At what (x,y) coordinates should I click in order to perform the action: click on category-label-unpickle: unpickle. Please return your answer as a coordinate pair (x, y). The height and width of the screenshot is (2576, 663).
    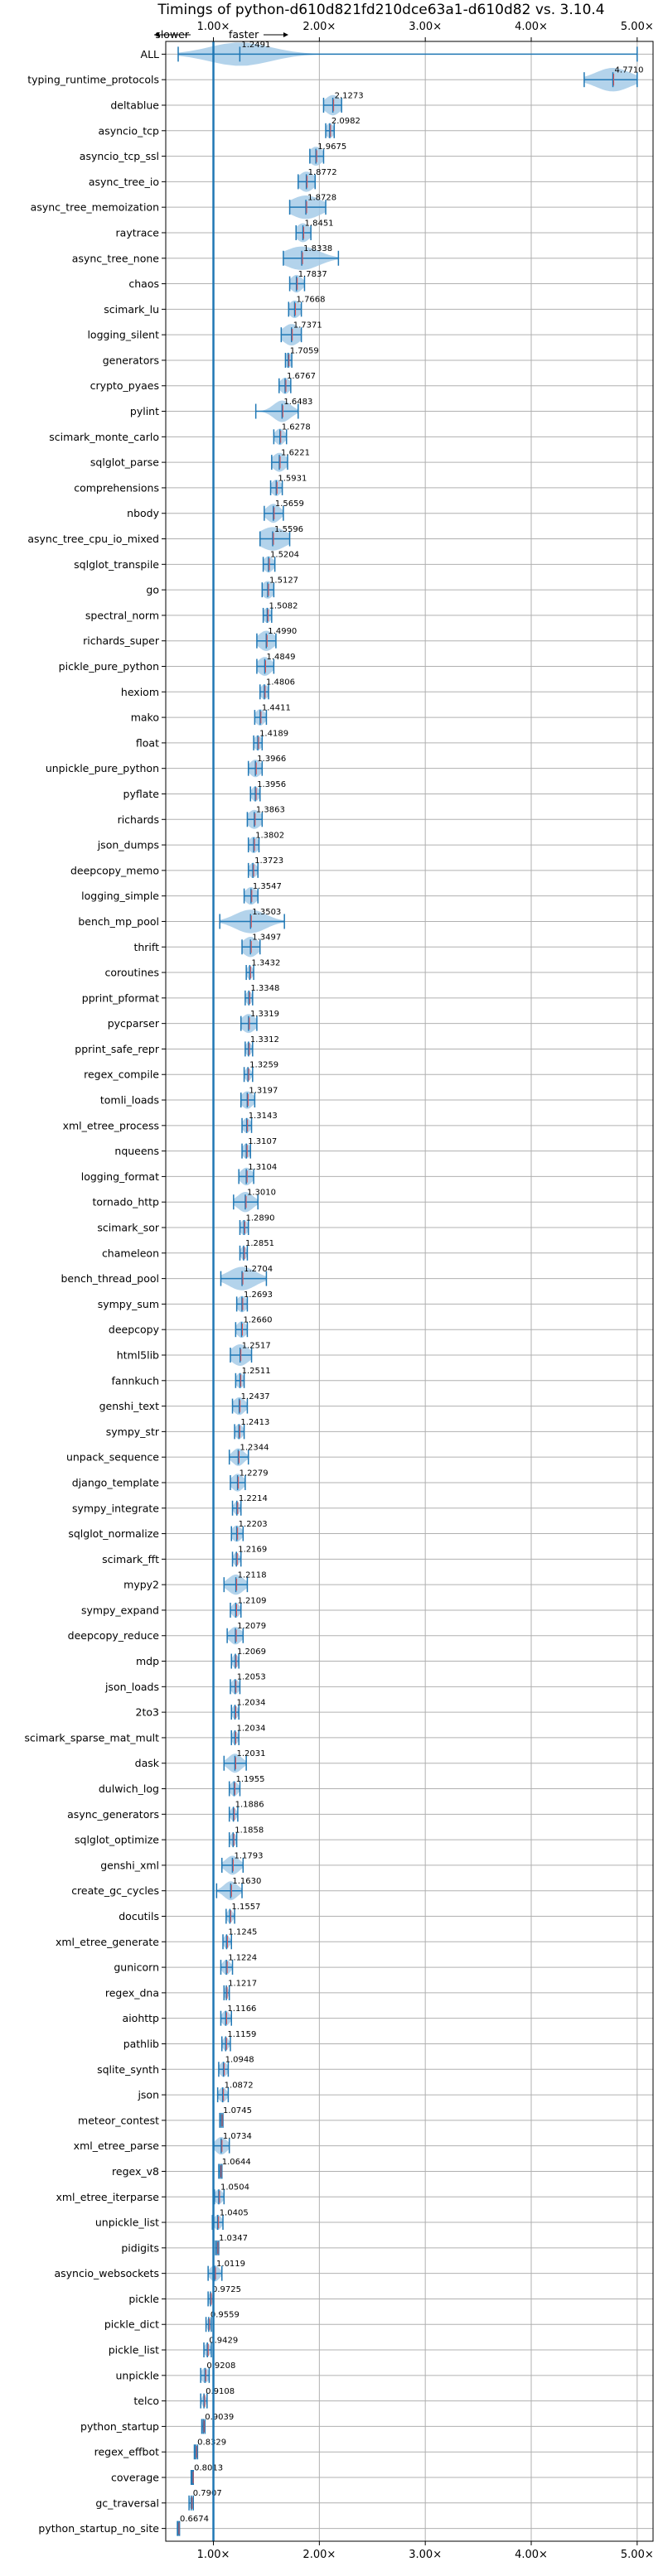
    Looking at the image, I should click on (137, 2375).